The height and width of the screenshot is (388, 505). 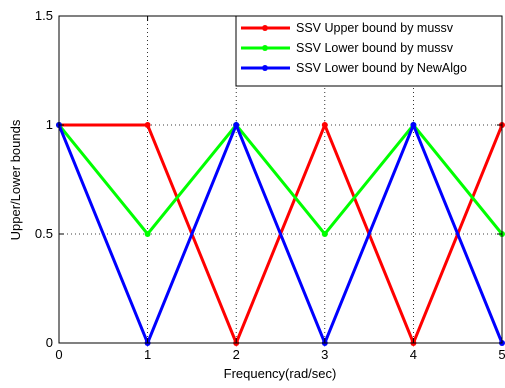 What do you see at coordinates (236, 354) in the screenshot?
I see `x-tick-label: 2` at bounding box center [236, 354].